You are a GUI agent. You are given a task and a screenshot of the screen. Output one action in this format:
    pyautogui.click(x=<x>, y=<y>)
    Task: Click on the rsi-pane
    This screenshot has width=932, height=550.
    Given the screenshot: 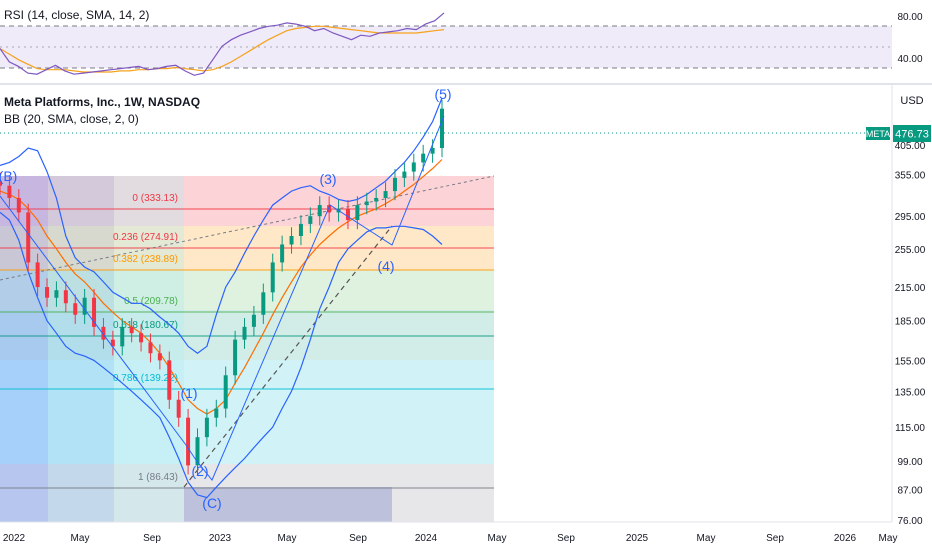 What is the action you would take?
    pyautogui.click(x=446, y=44)
    